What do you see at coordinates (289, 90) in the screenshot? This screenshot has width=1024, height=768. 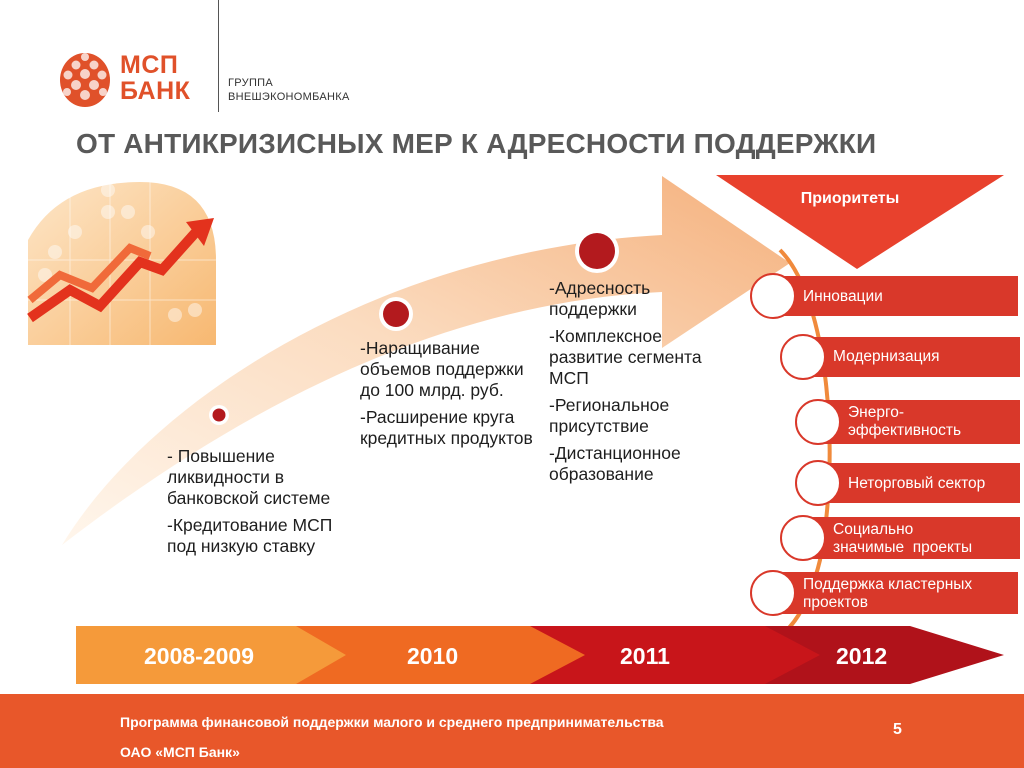 I see `logo-group: ГРУППА ВНЕШЭКОНОМБАНКА` at bounding box center [289, 90].